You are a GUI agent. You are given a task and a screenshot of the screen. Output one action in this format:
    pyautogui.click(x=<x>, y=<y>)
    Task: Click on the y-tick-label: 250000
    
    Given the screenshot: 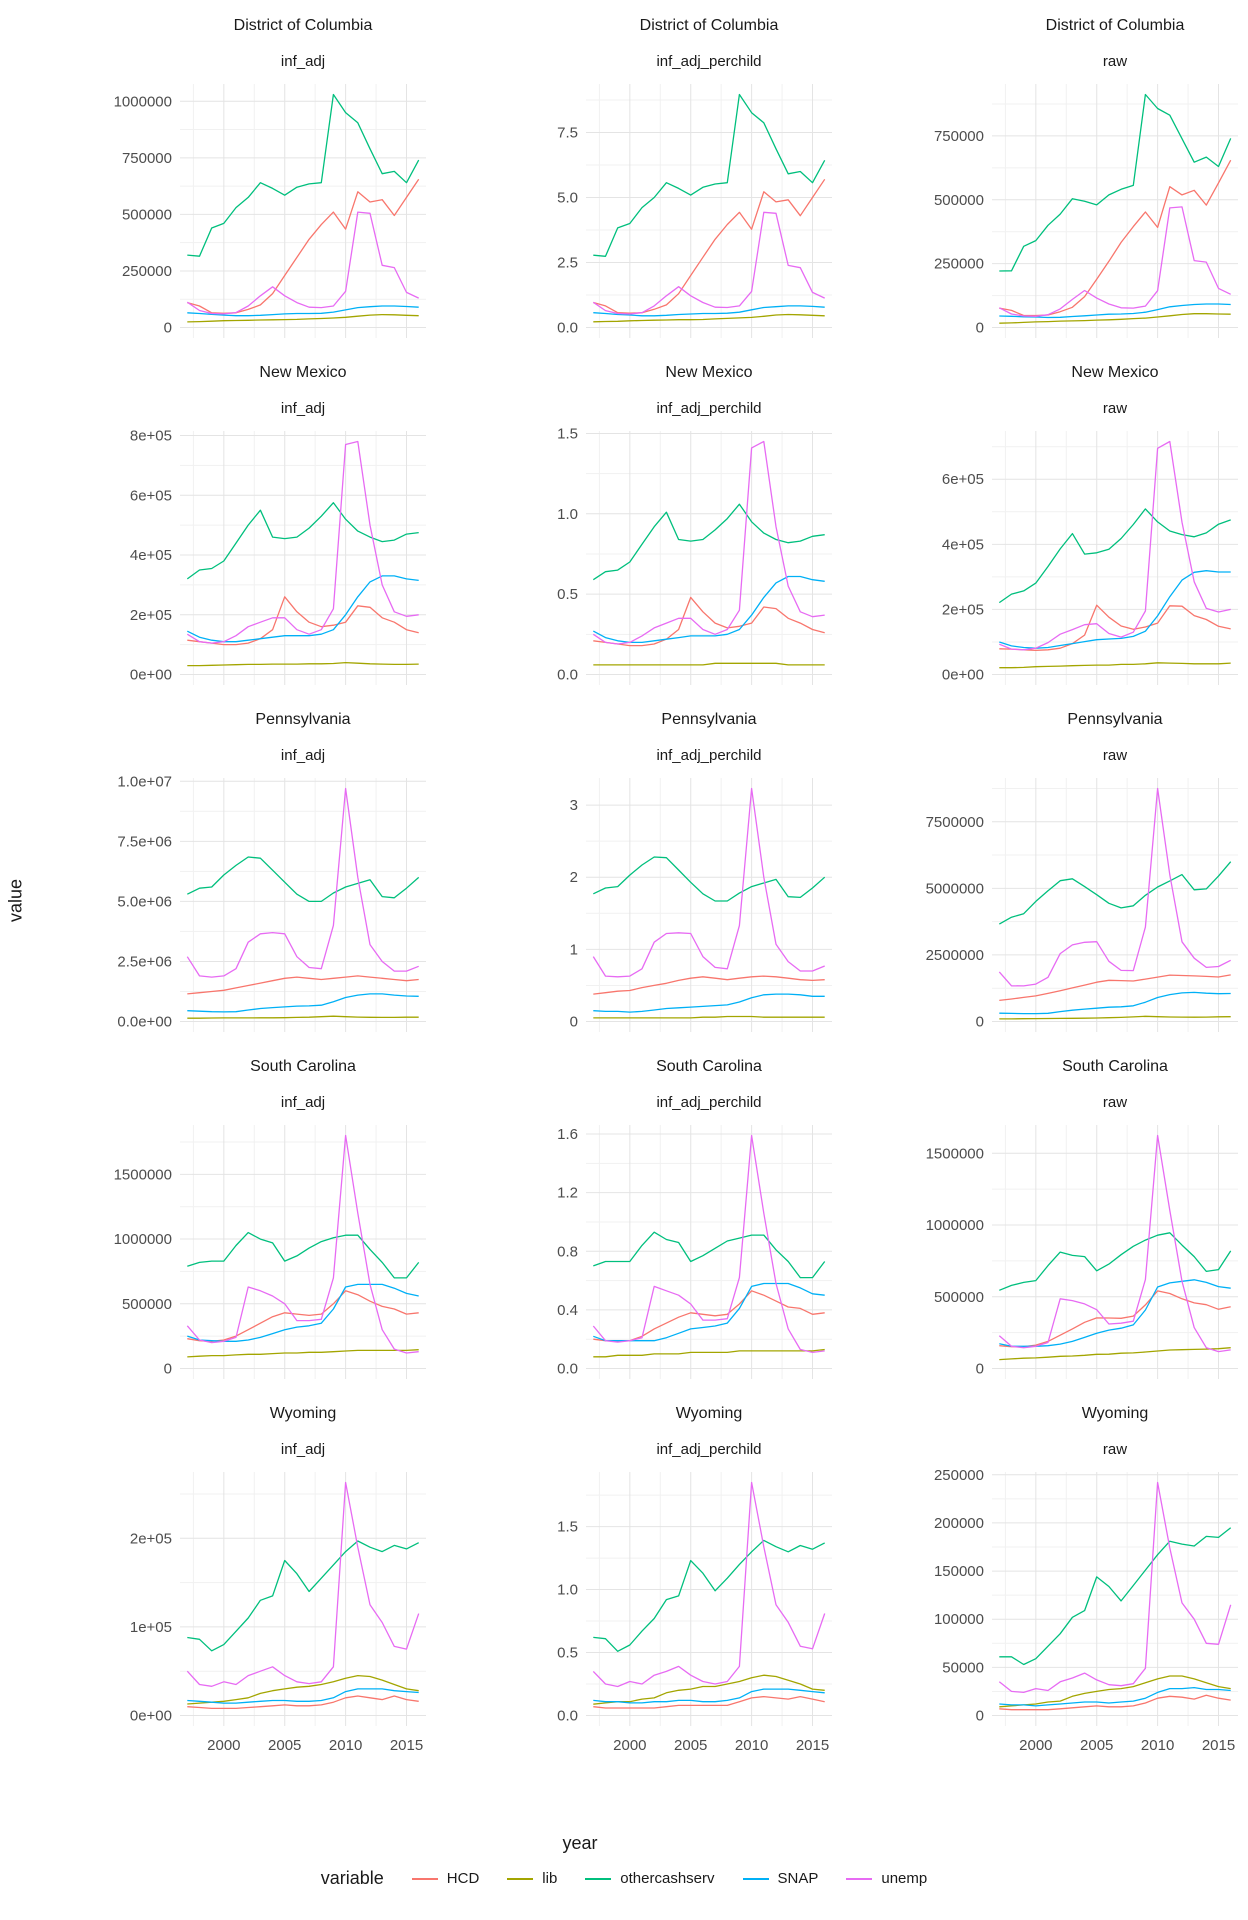 What is the action you would take?
    pyautogui.click(x=959, y=264)
    